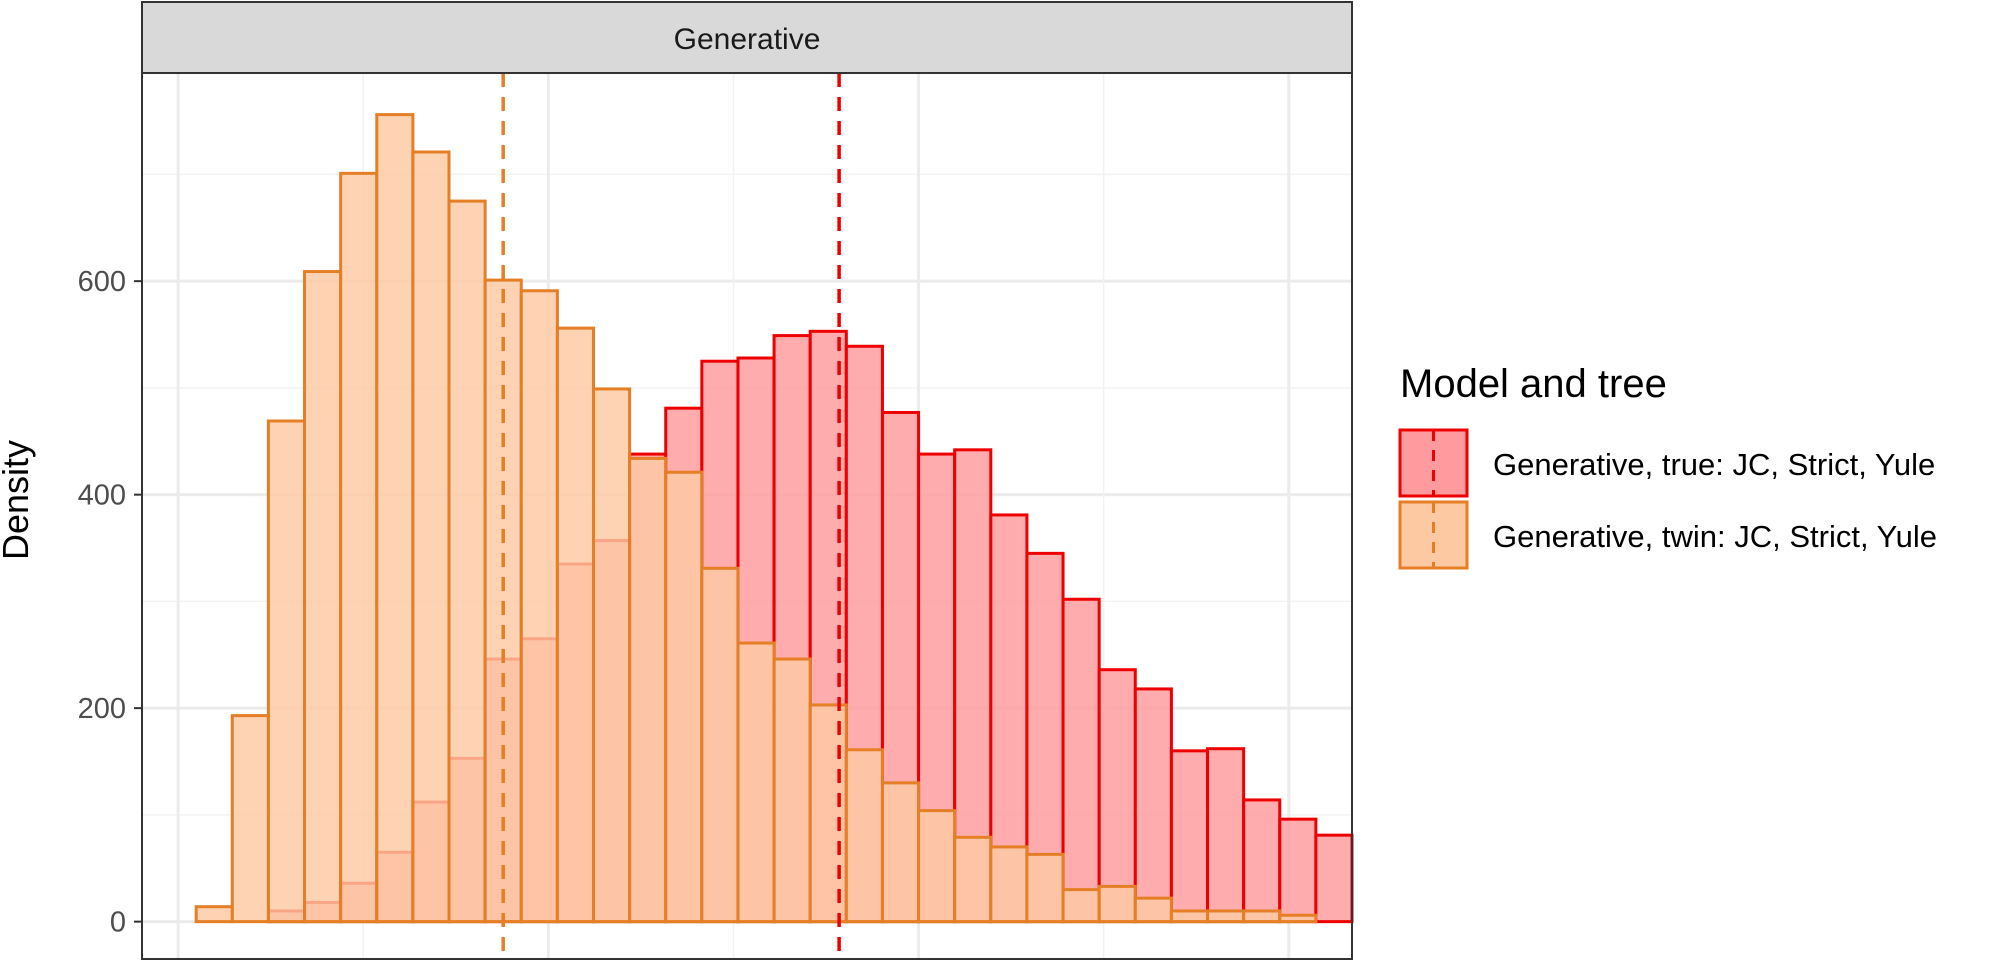 Image resolution: width=2011 pixels, height=961 pixels. What do you see at coordinates (110, 602) in the screenshot?
I see `y-axis: 0 200 400 600` at bounding box center [110, 602].